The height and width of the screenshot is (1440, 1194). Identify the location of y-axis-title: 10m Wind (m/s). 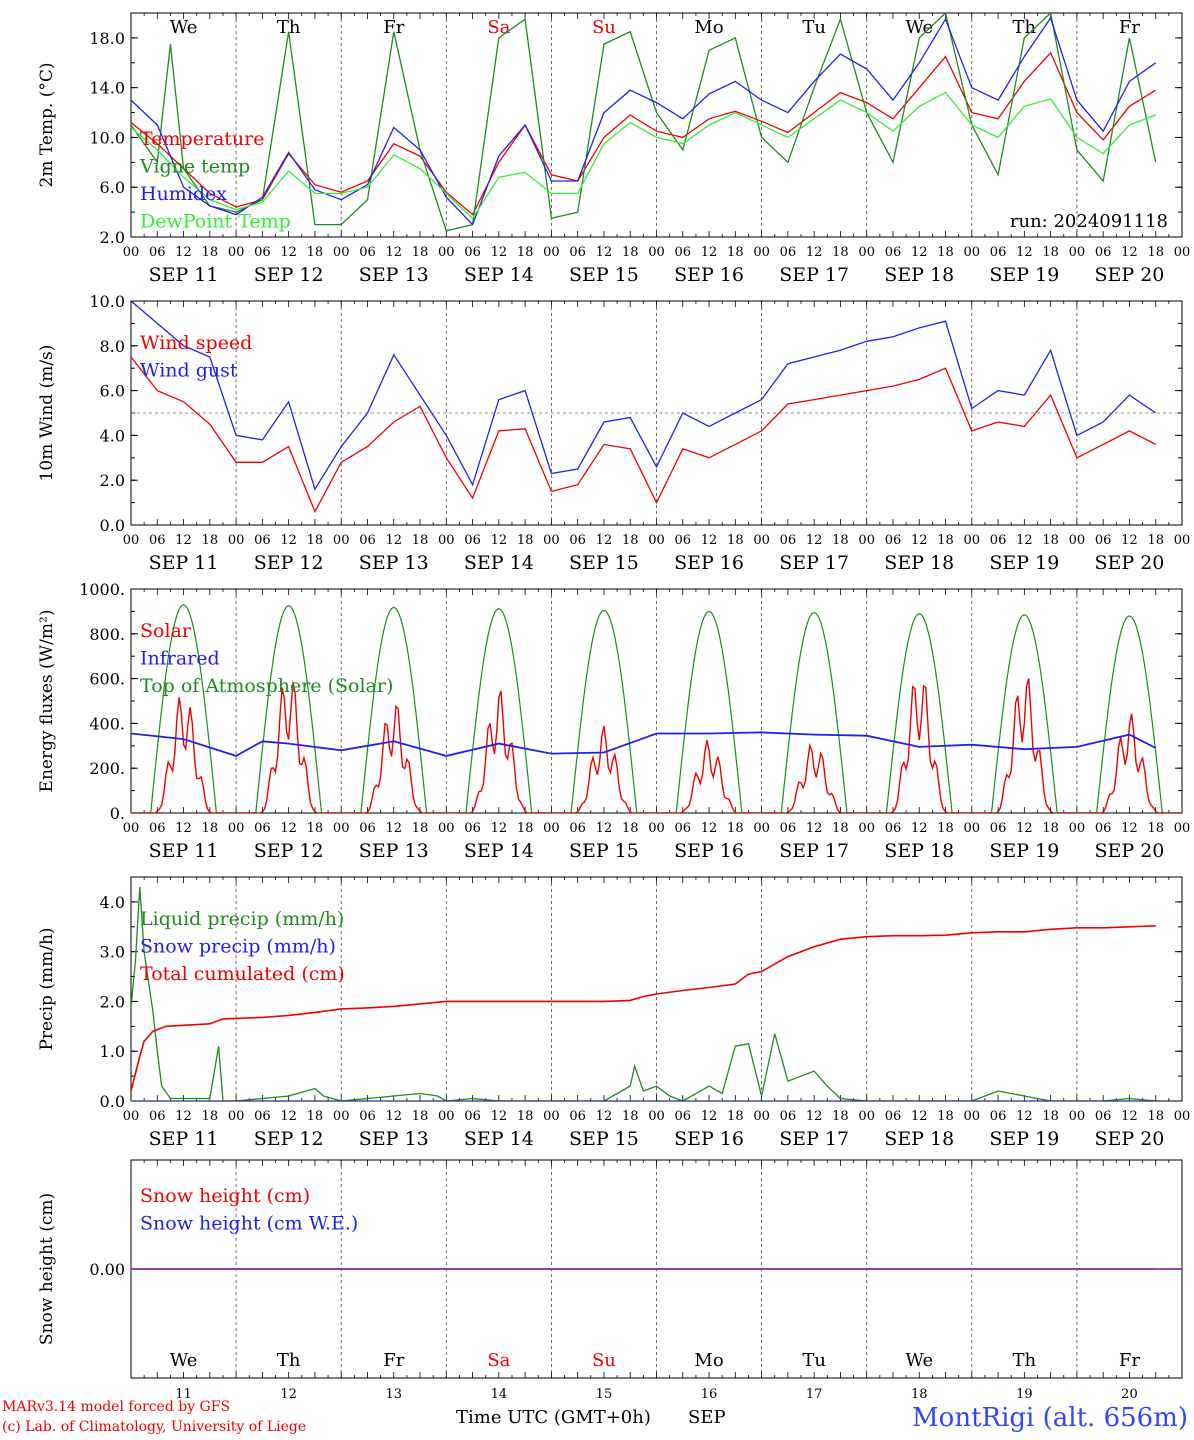
(47, 413).